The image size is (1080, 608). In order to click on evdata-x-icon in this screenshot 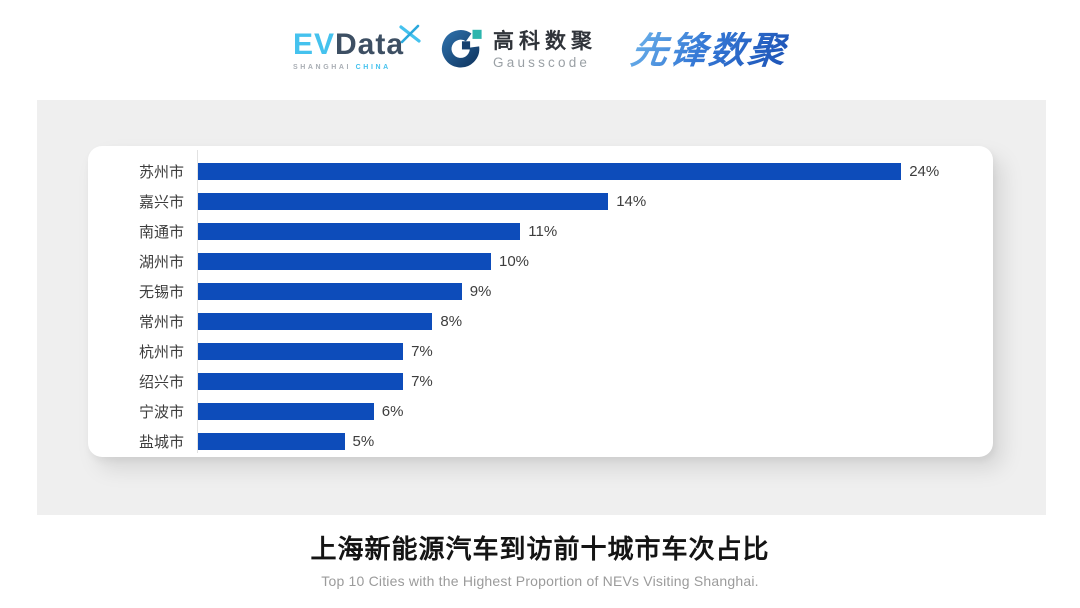, I will do `click(410, 36)`.